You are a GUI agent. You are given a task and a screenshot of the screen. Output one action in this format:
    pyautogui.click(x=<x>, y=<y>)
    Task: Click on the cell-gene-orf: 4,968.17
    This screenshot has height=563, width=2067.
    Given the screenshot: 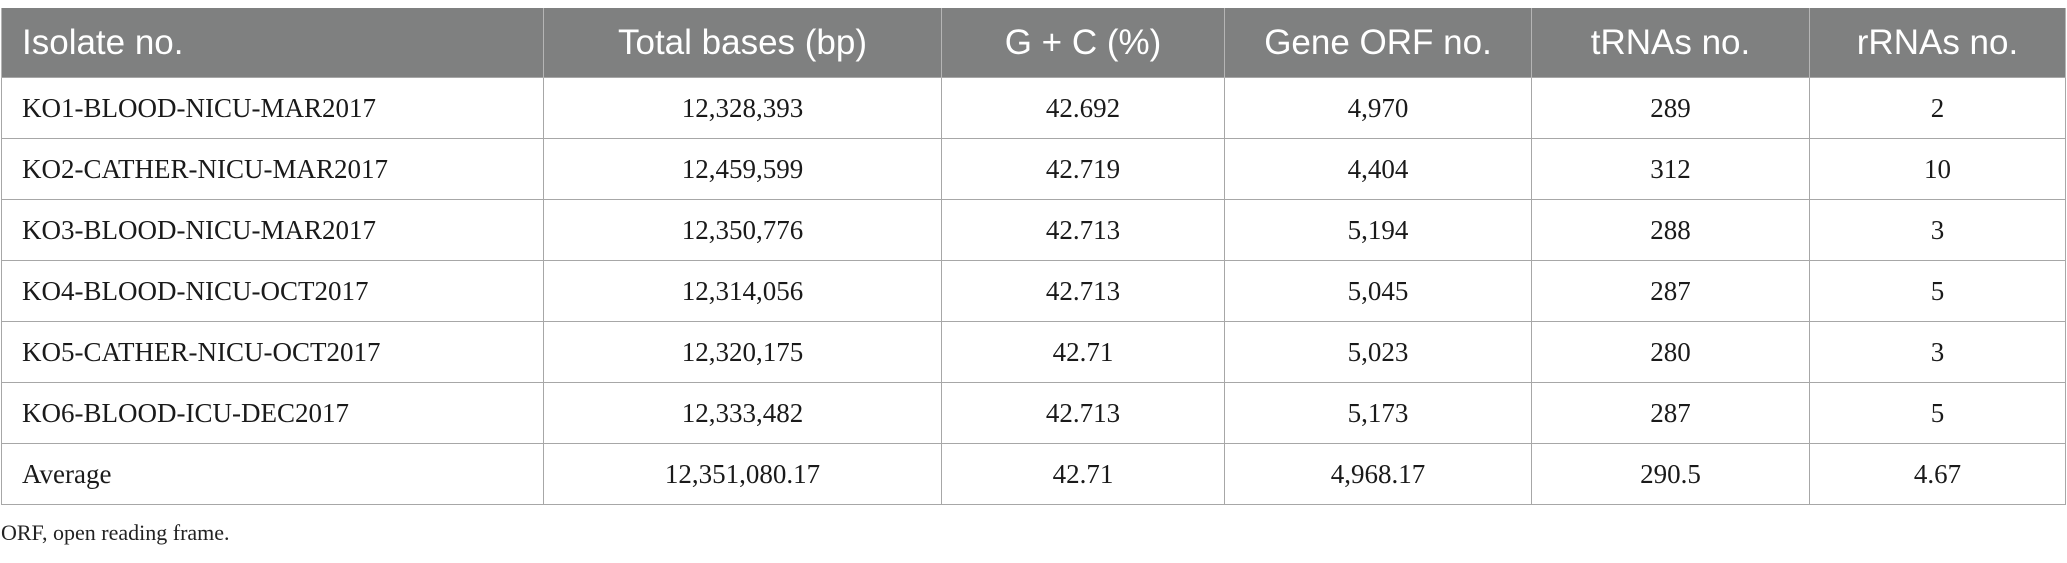 What is the action you would take?
    pyautogui.click(x=1378, y=474)
    